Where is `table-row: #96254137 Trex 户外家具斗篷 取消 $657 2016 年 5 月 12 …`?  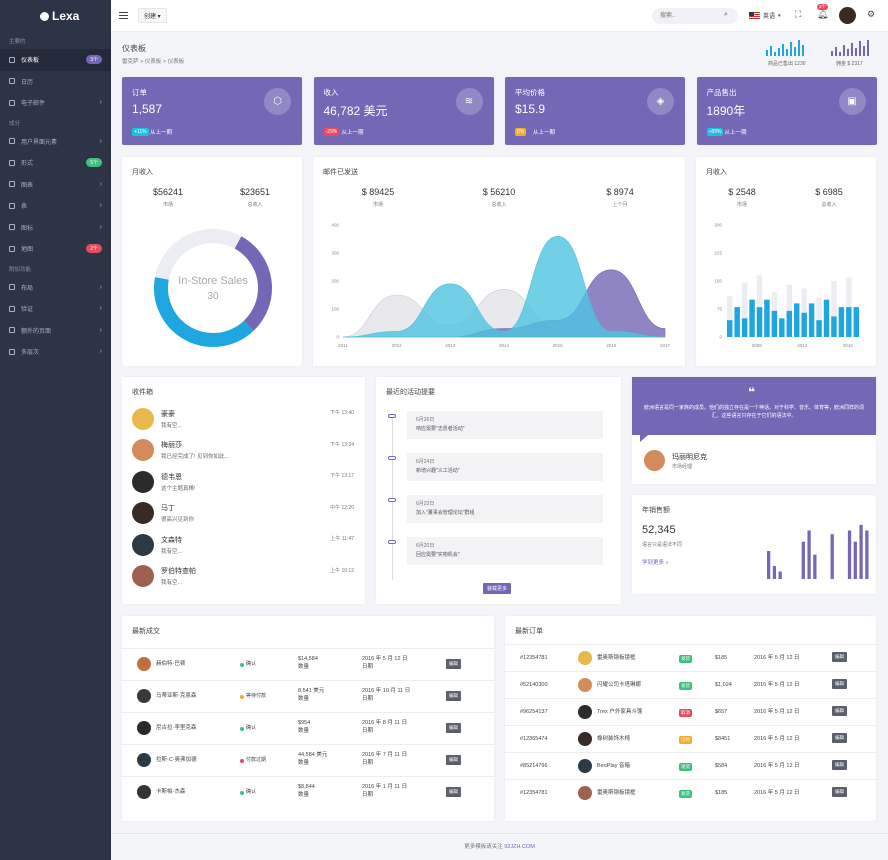
table-row: #96254137 Trex 户外家具斗篷 取消 $657 2016 年 5 月 12 … is located at coordinates (690, 711).